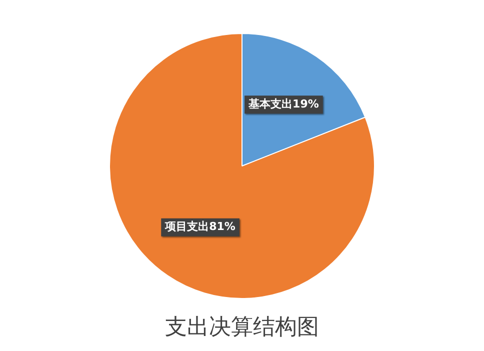 The image size is (484, 351). Describe the element at coordinates (200, 227) in the screenshot. I see `slice-label: 项目支出81%` at that location.